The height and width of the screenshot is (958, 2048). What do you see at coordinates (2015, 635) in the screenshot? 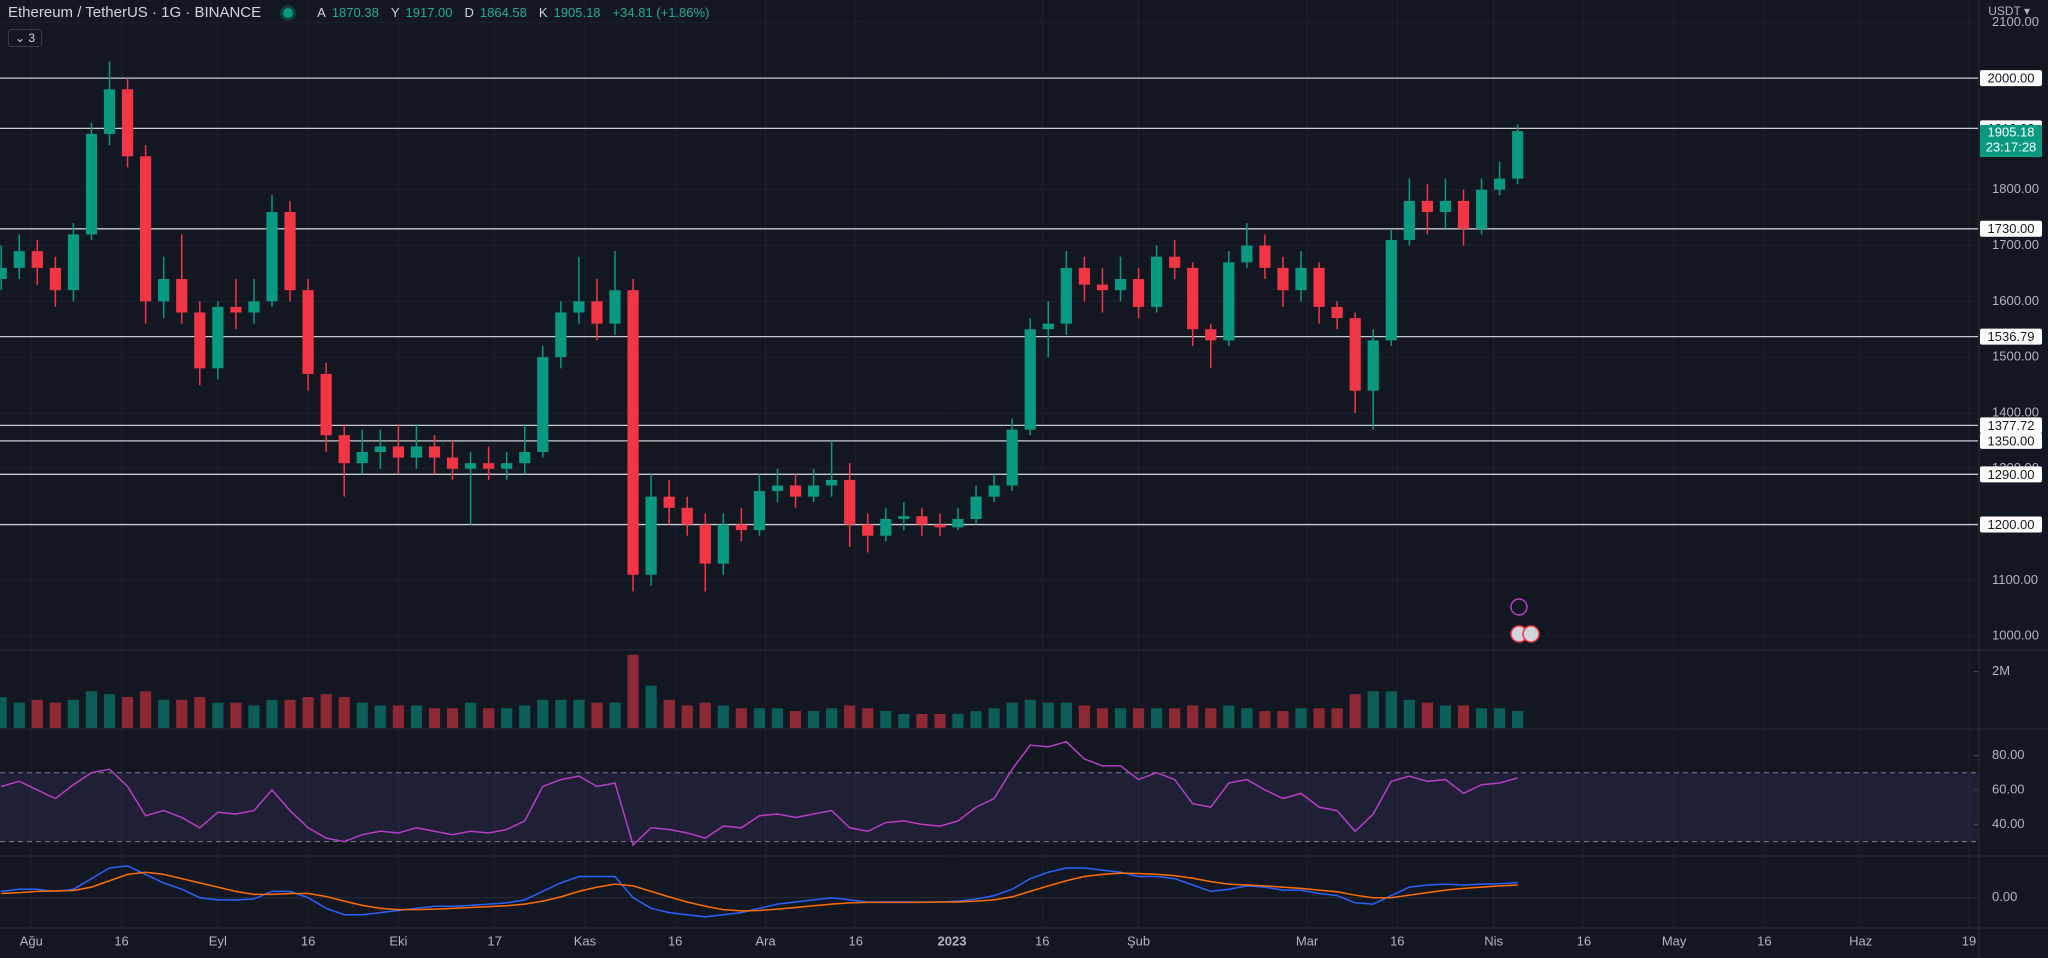
I see `y-tick-label: 1000.00` at bounding box center [2015, 635].